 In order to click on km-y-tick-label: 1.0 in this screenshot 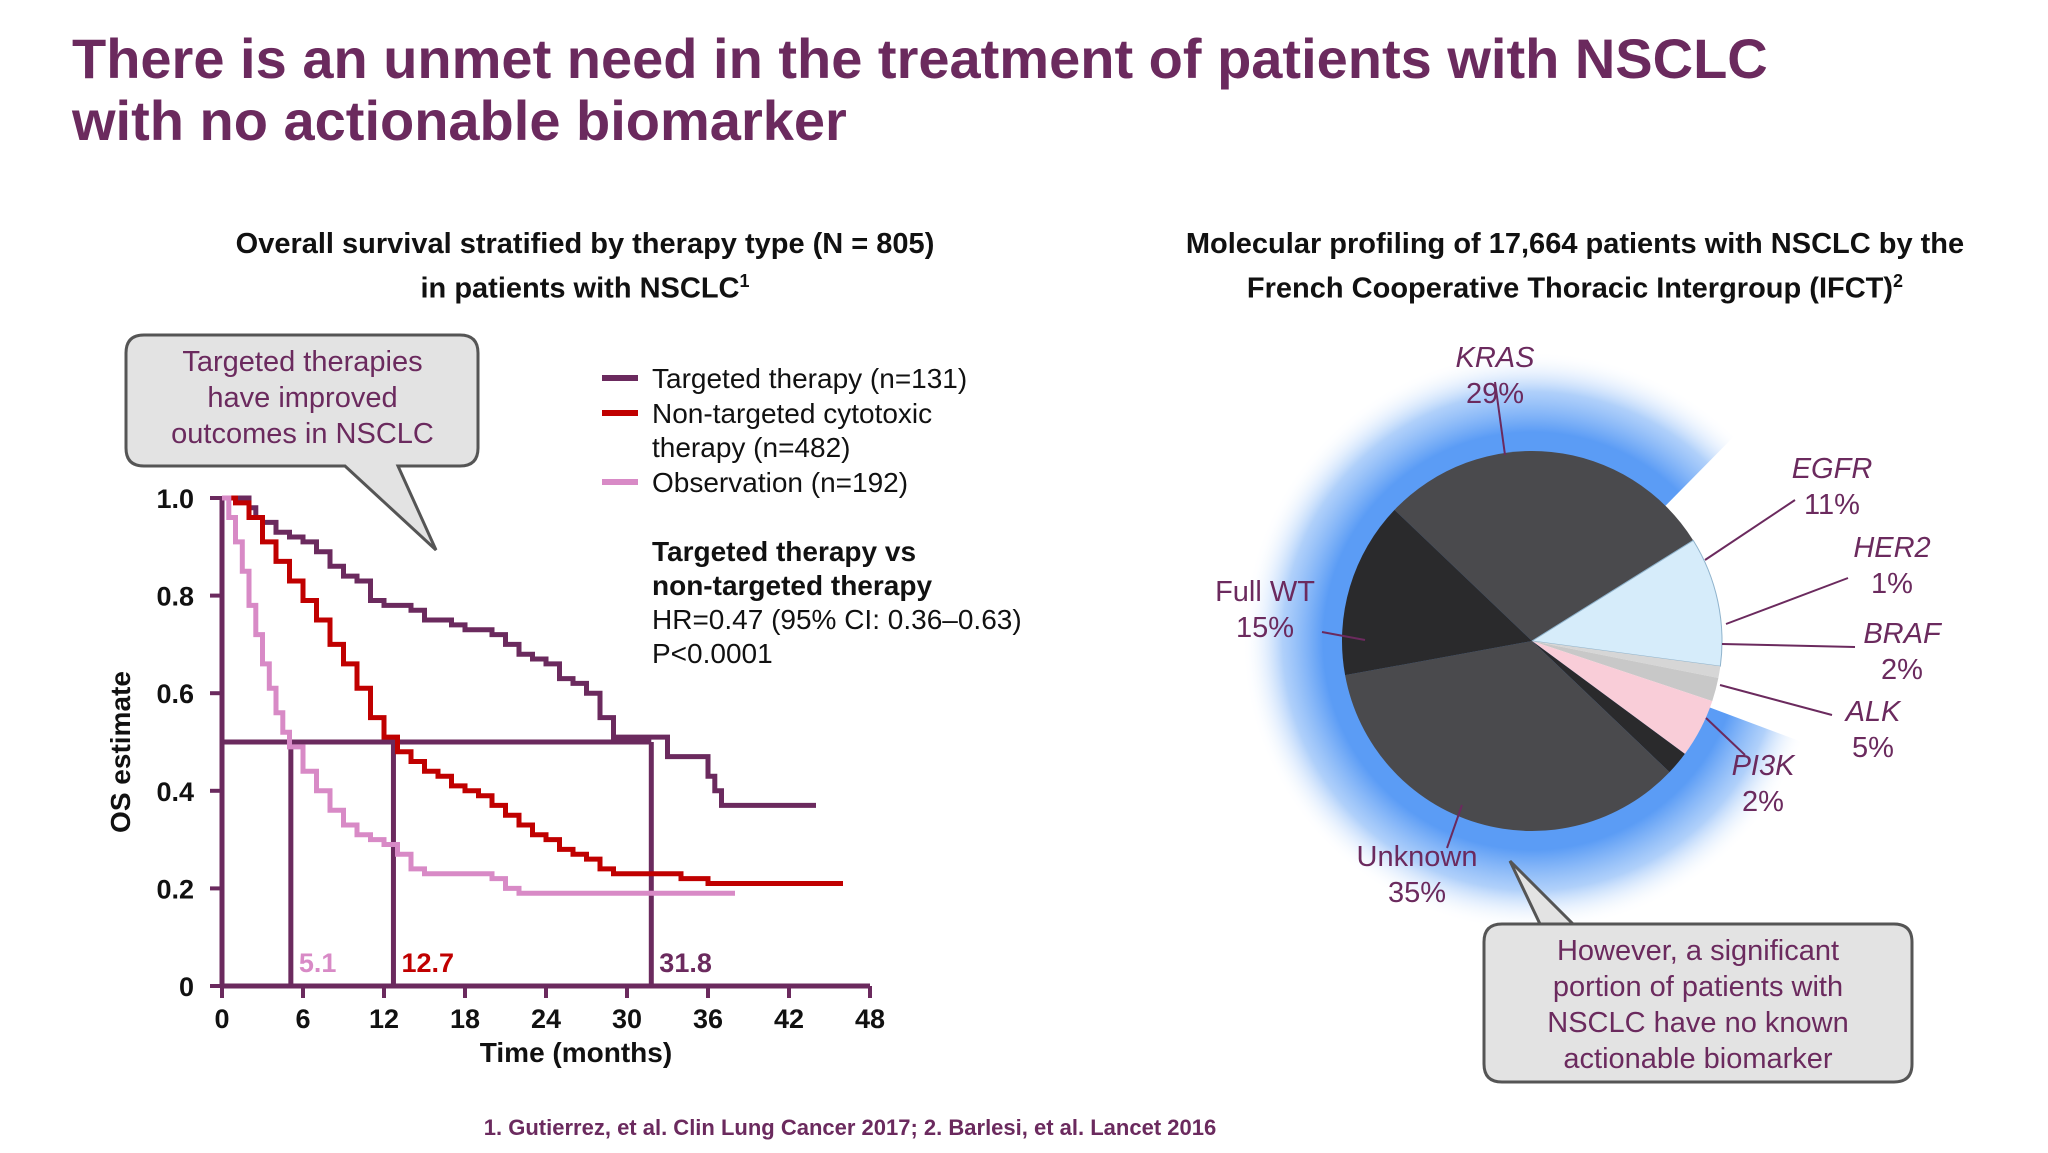, I will do `click(175, 499)`.